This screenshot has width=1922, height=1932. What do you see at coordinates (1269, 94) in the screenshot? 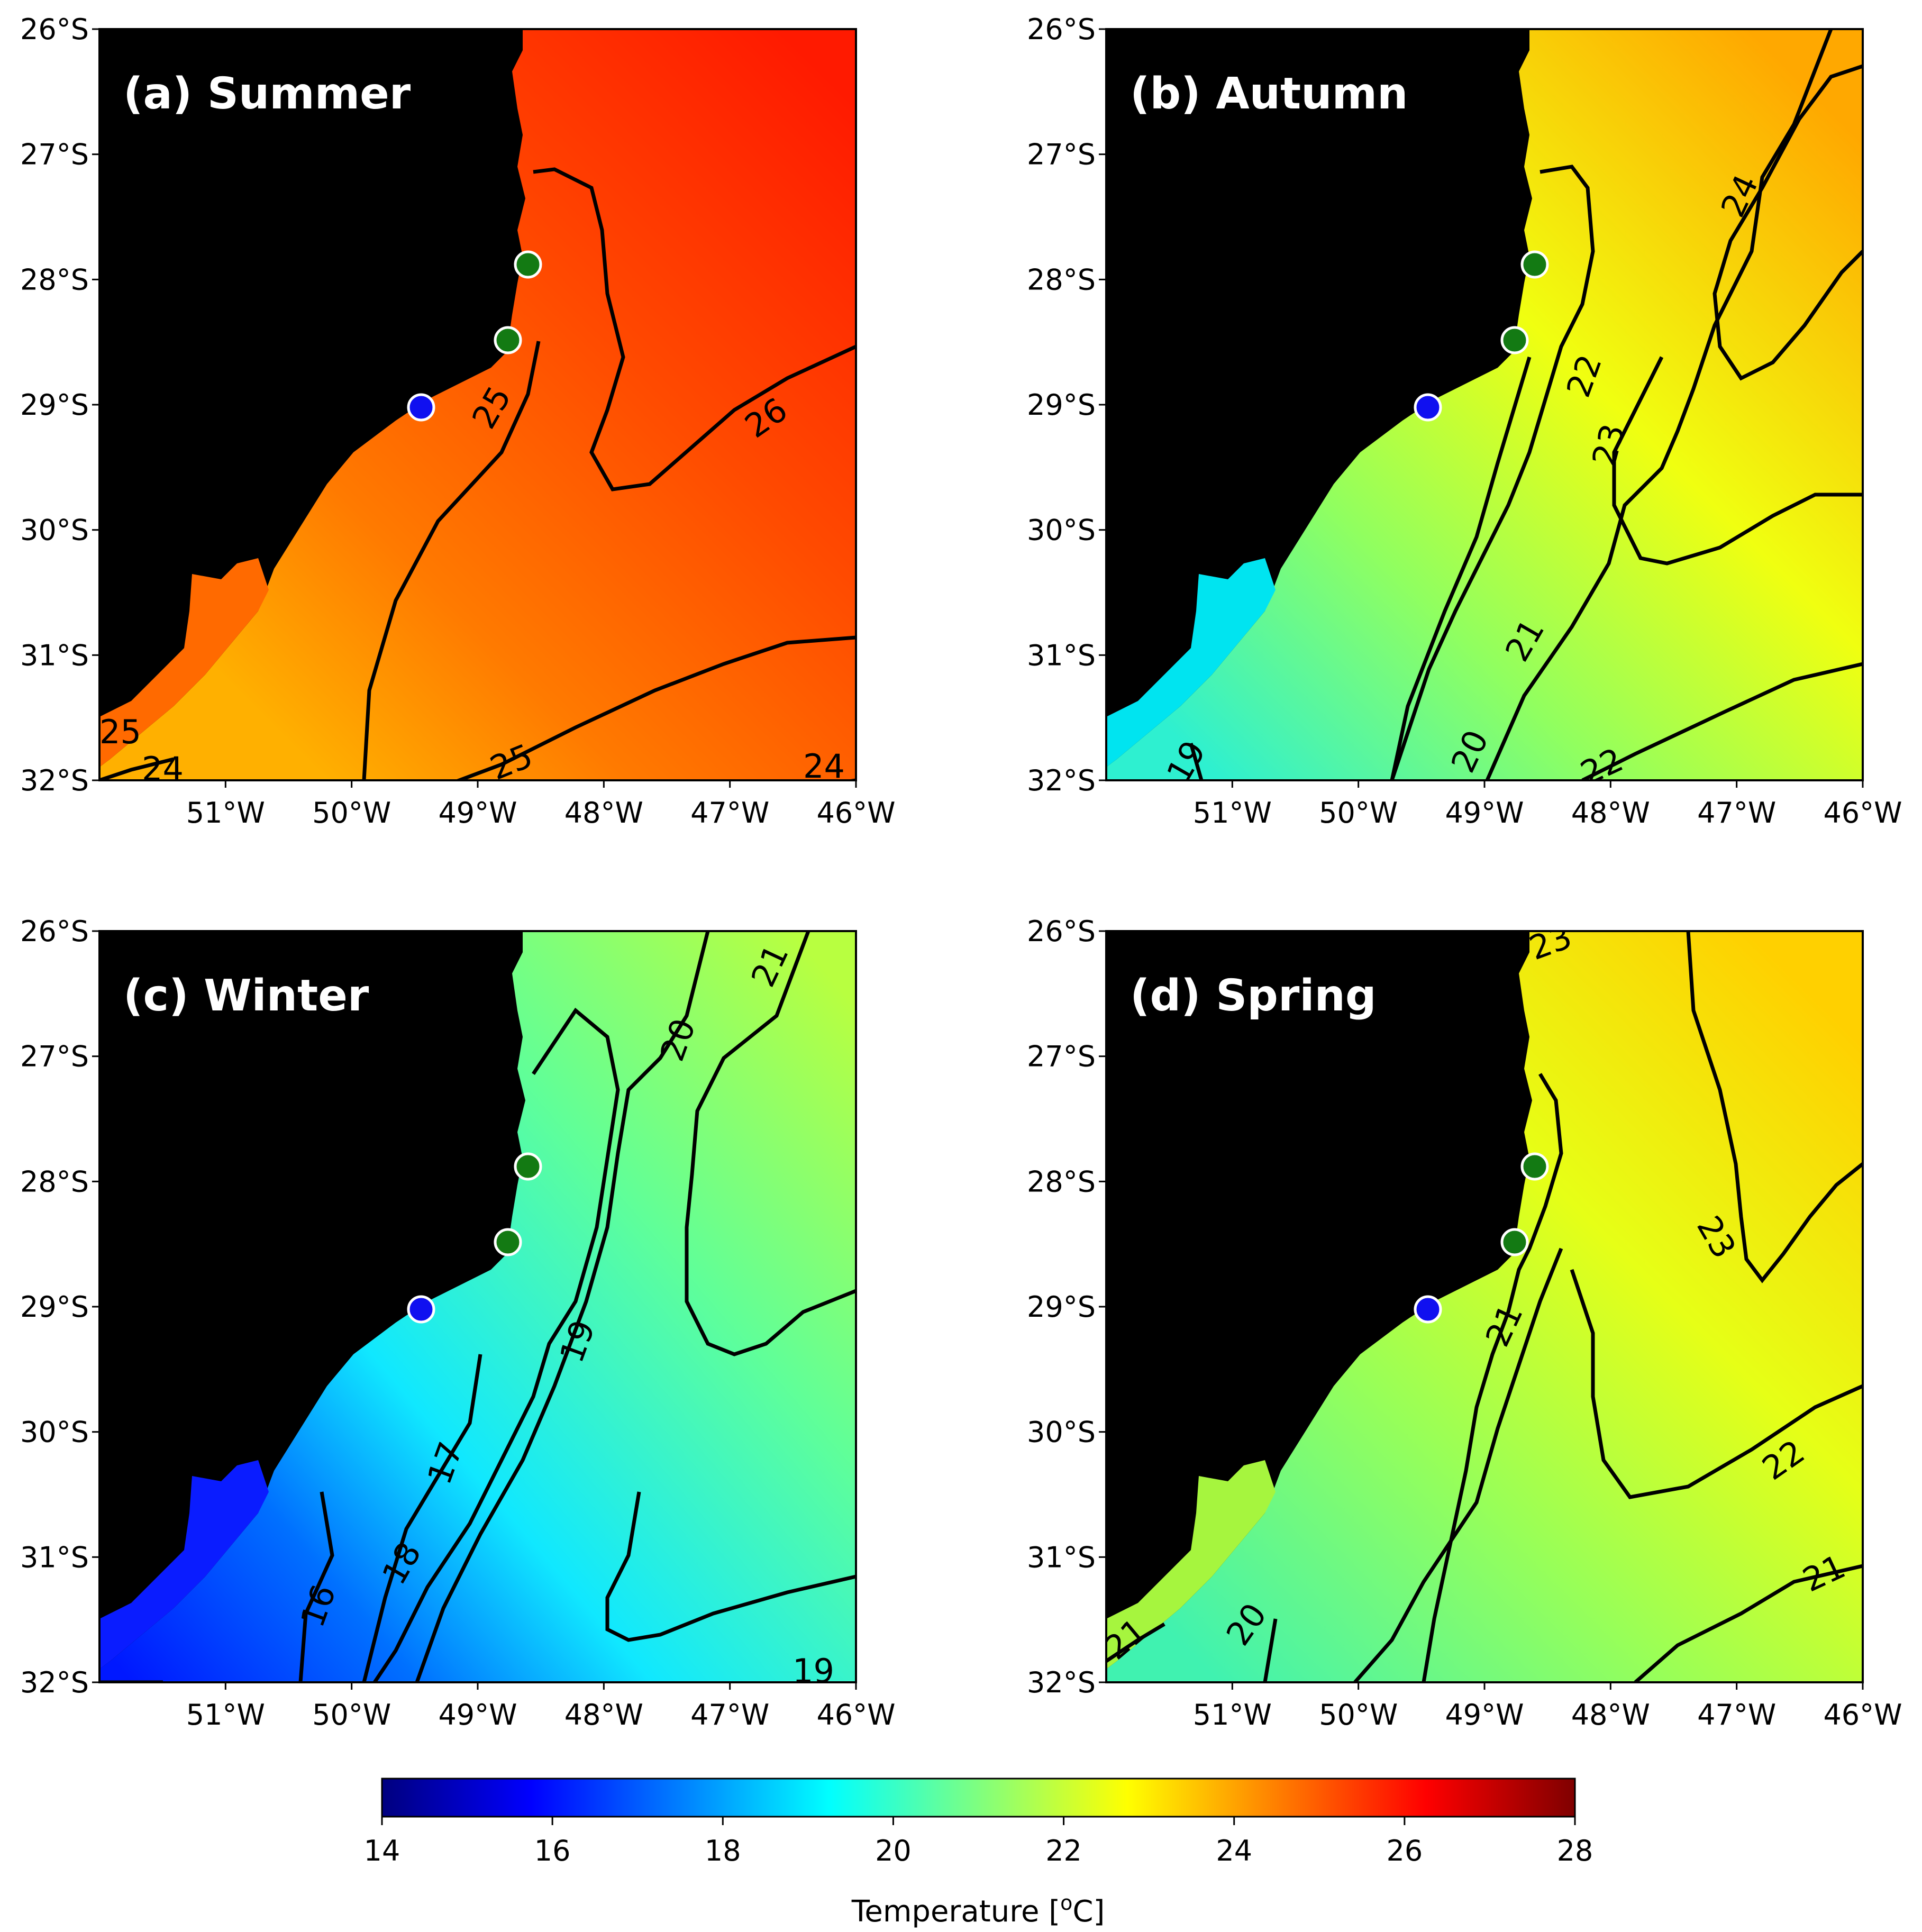
I see `panel-title: (b) Autumn` at bounding box center [1269, 94].